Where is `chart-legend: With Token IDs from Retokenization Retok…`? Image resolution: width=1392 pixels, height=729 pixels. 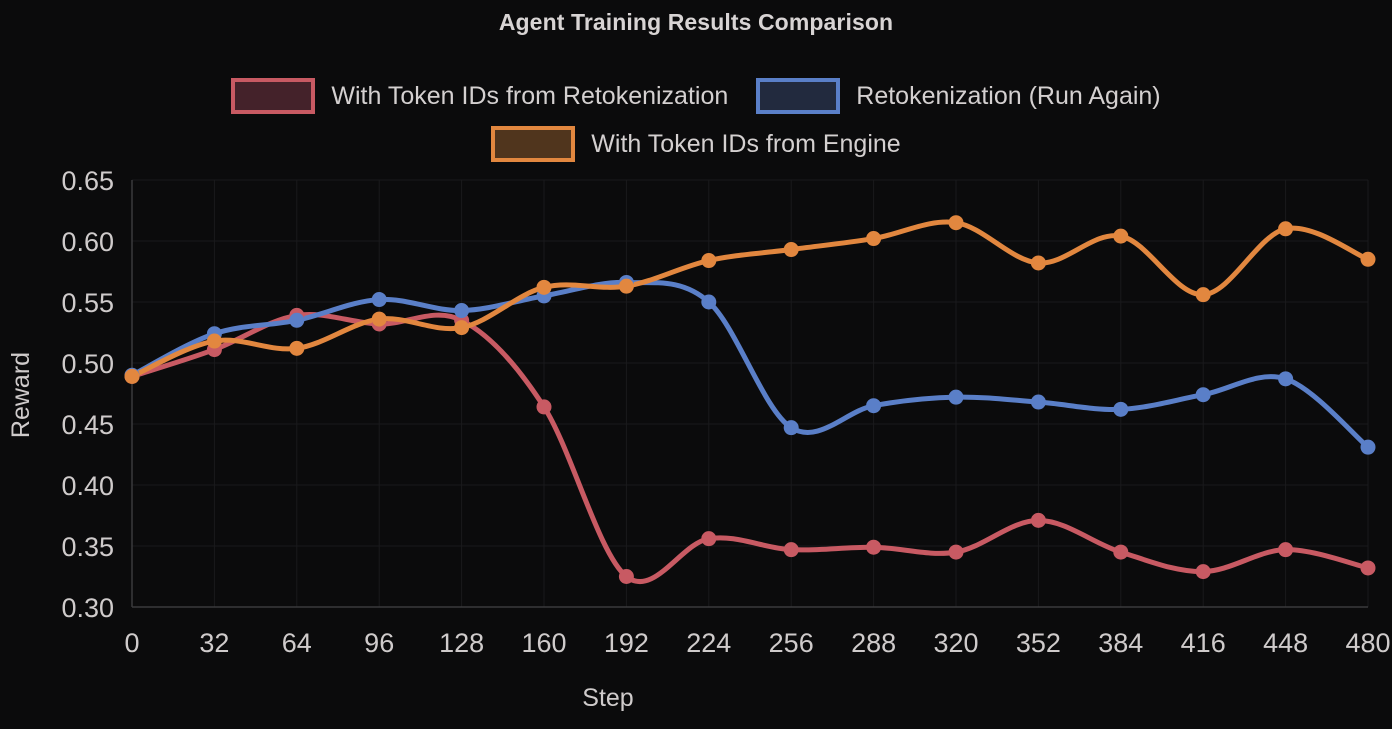
chart-legend: With Token IDs from Retokenization Retok… is located at coordinates (696, 120).